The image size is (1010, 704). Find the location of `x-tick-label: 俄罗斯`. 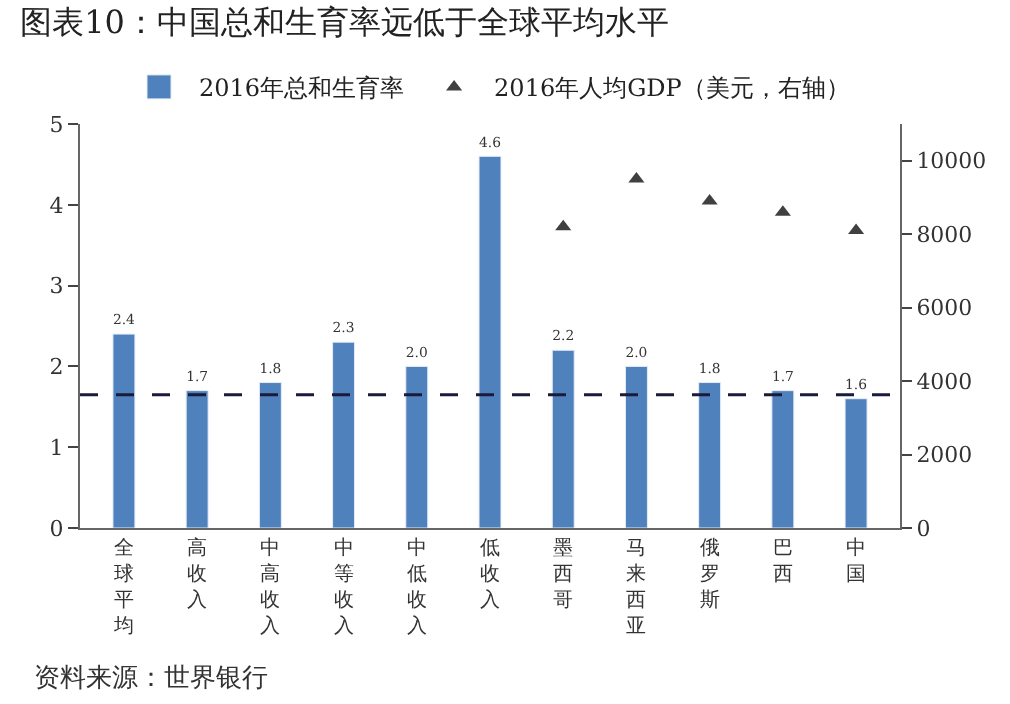

x-tick-label: 俄罗斯 is located at coordinates (709, 574).